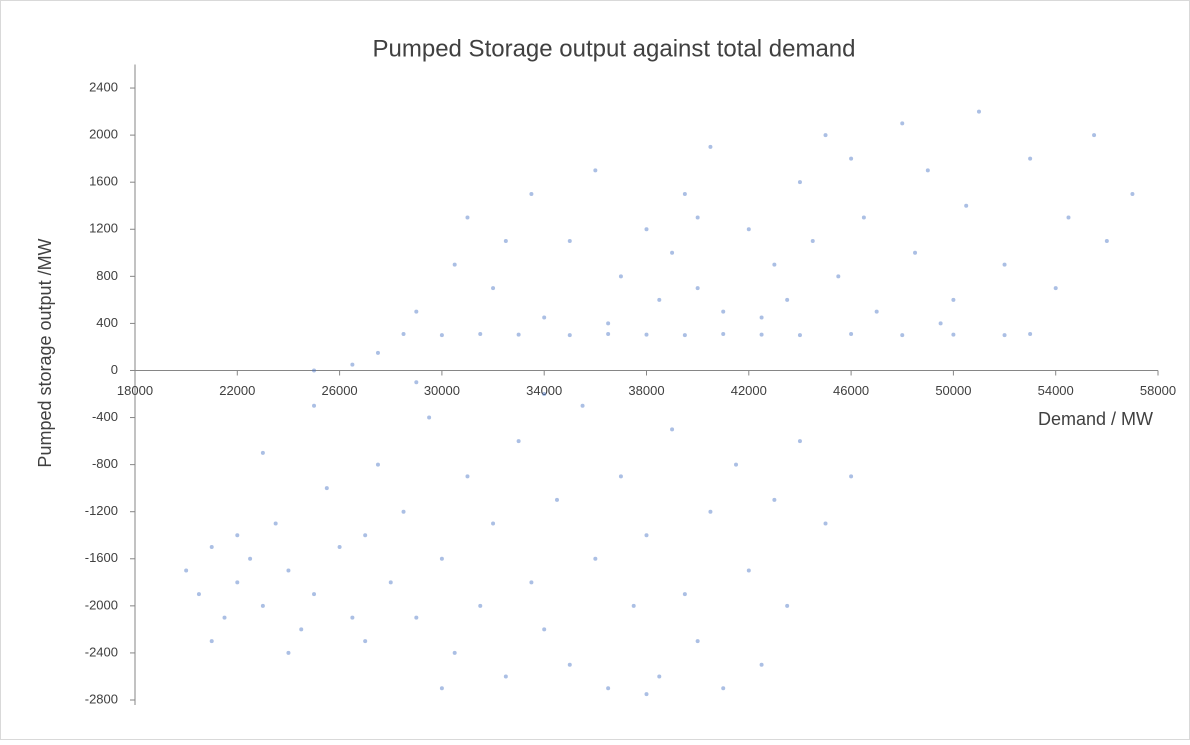 The image size is (1190, 745). Describe the element at coordinates (1056, 390) in the screenshot. I see `x-tick-label: 54000` at that location.